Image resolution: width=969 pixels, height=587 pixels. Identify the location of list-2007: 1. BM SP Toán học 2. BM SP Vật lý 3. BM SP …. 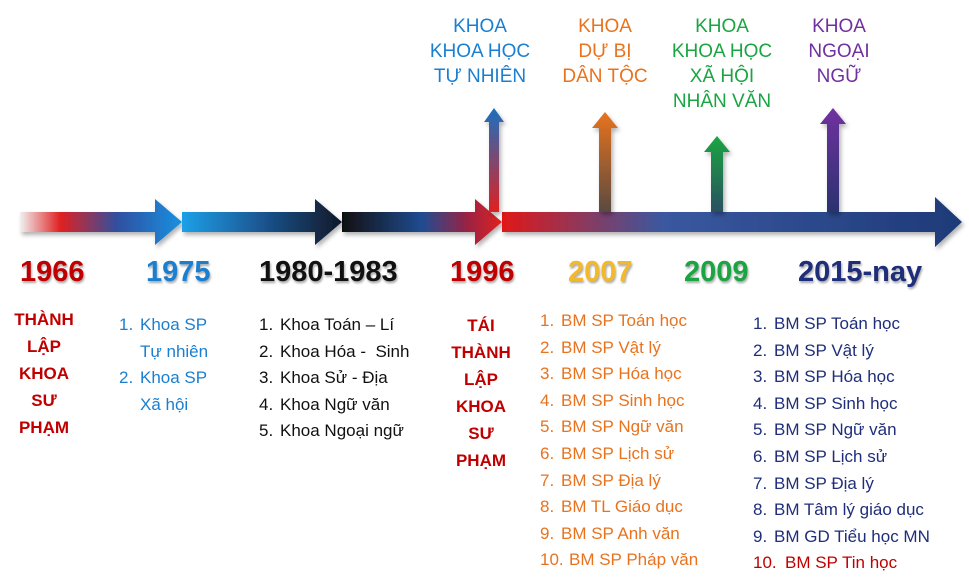
(619, 441).